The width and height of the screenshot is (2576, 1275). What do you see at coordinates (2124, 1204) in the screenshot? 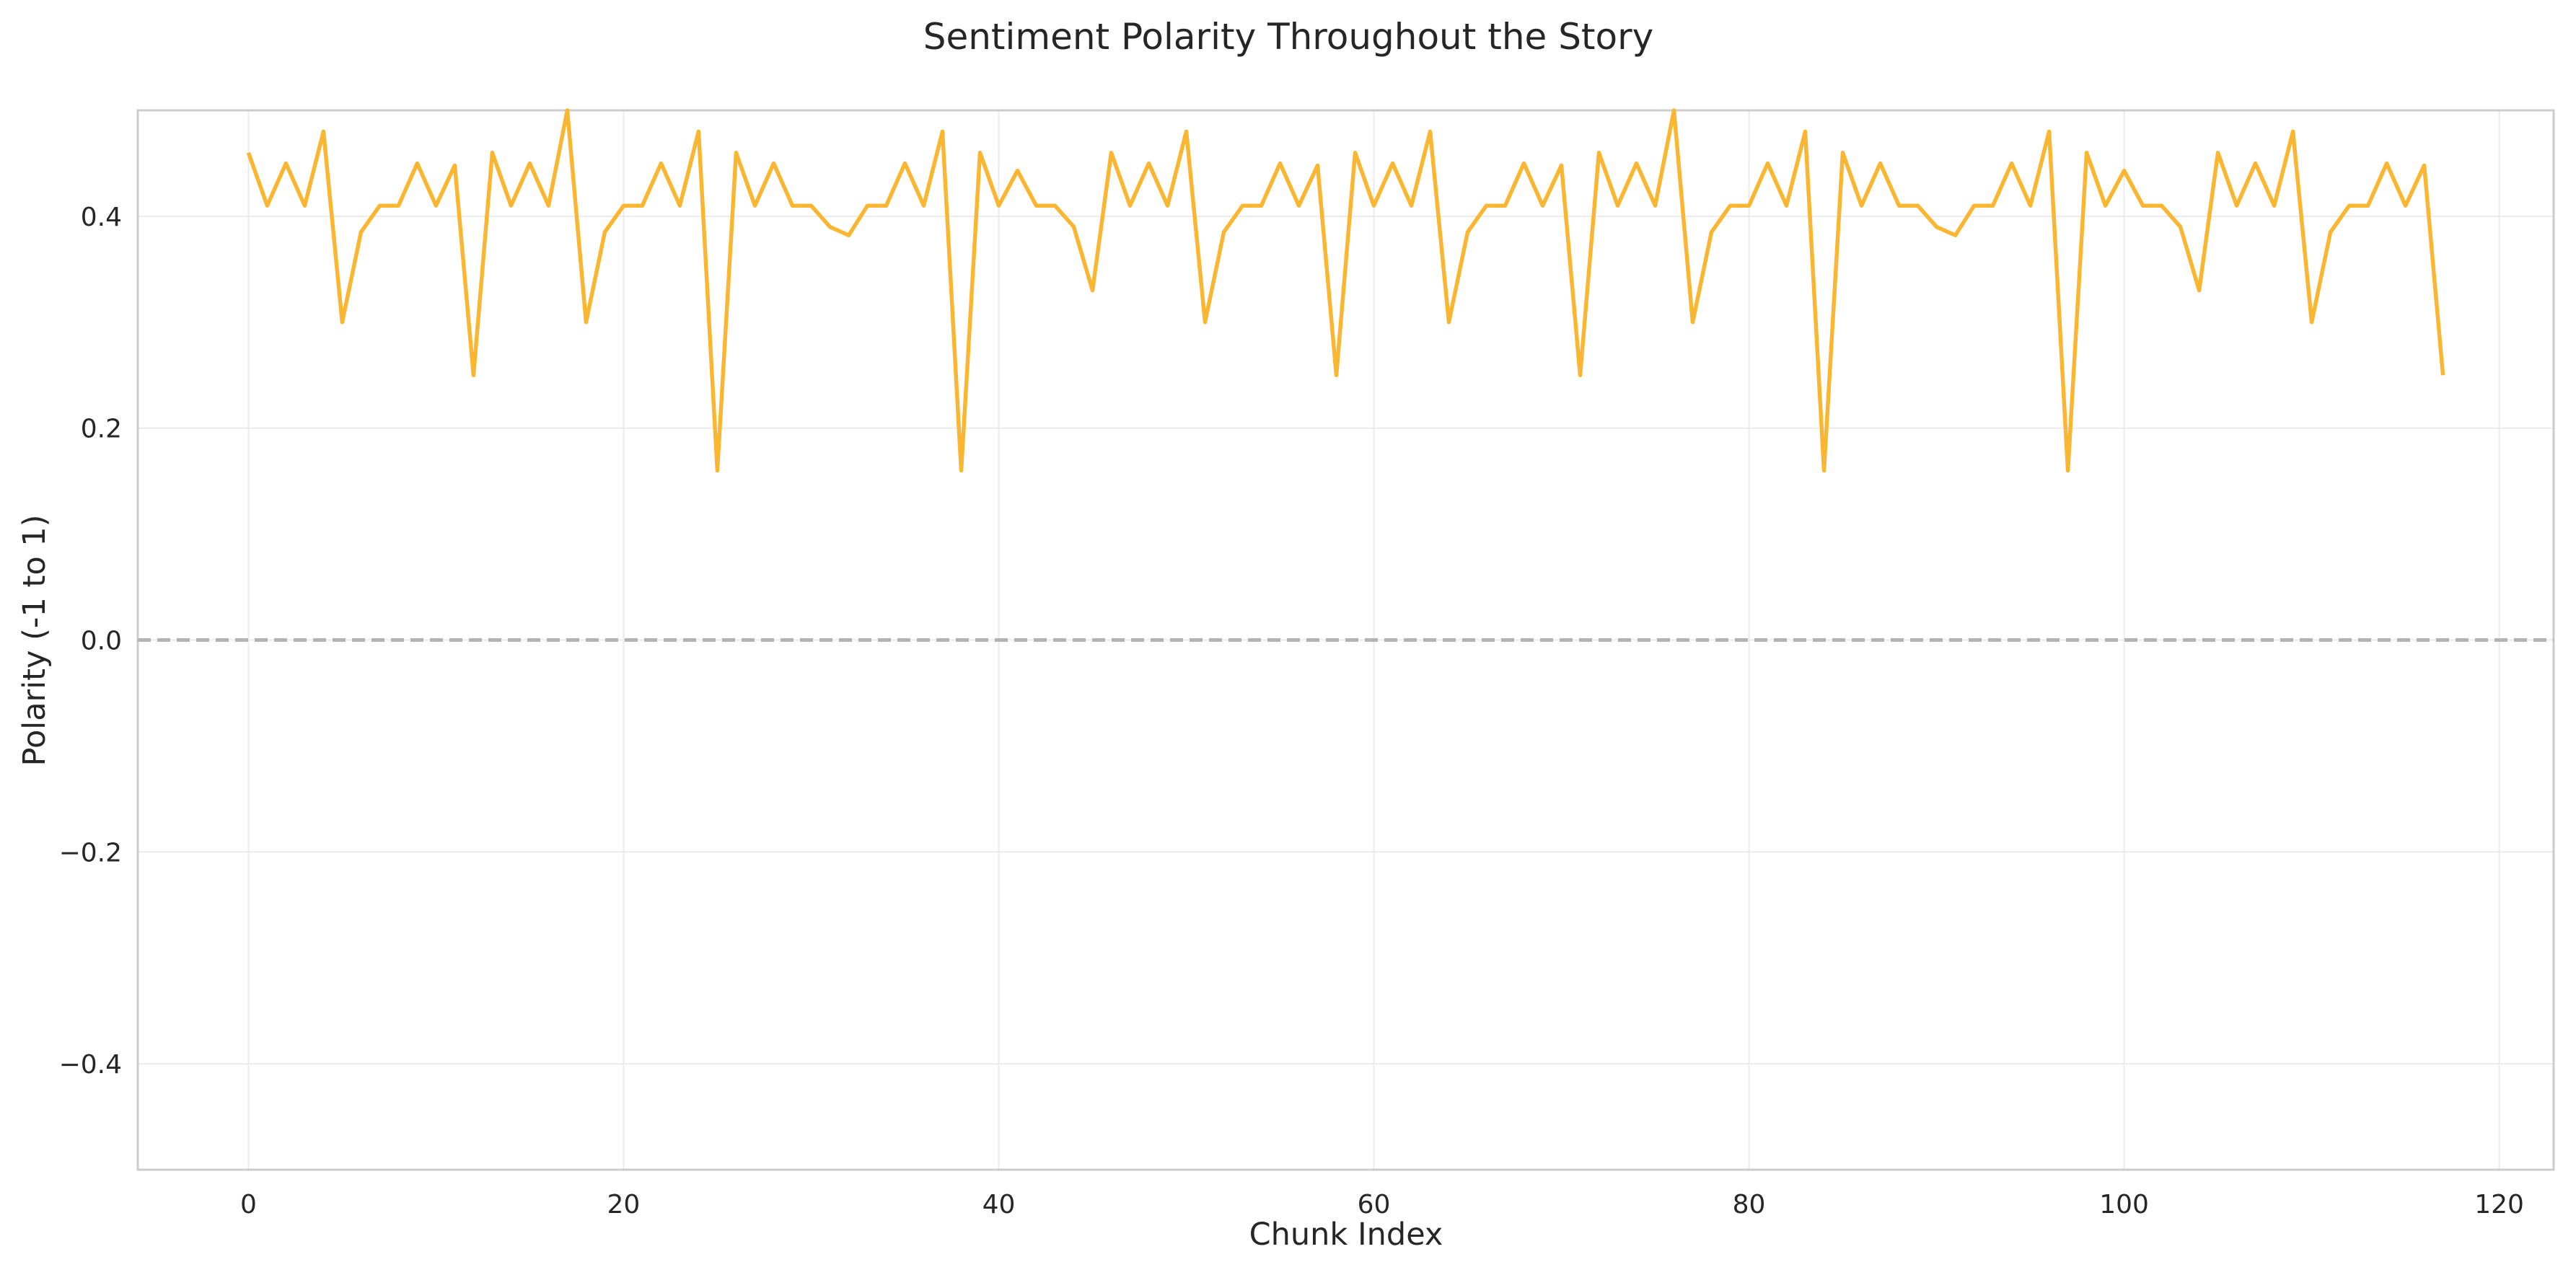
I see `x-tick-label: 100` at bounding box center [2124, 1204].